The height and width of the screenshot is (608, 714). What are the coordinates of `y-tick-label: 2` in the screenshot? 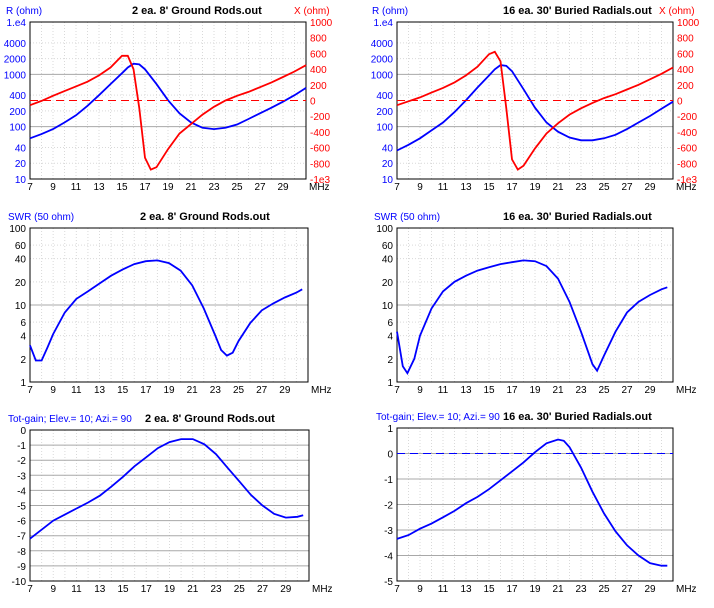 It's located at (23, 360).